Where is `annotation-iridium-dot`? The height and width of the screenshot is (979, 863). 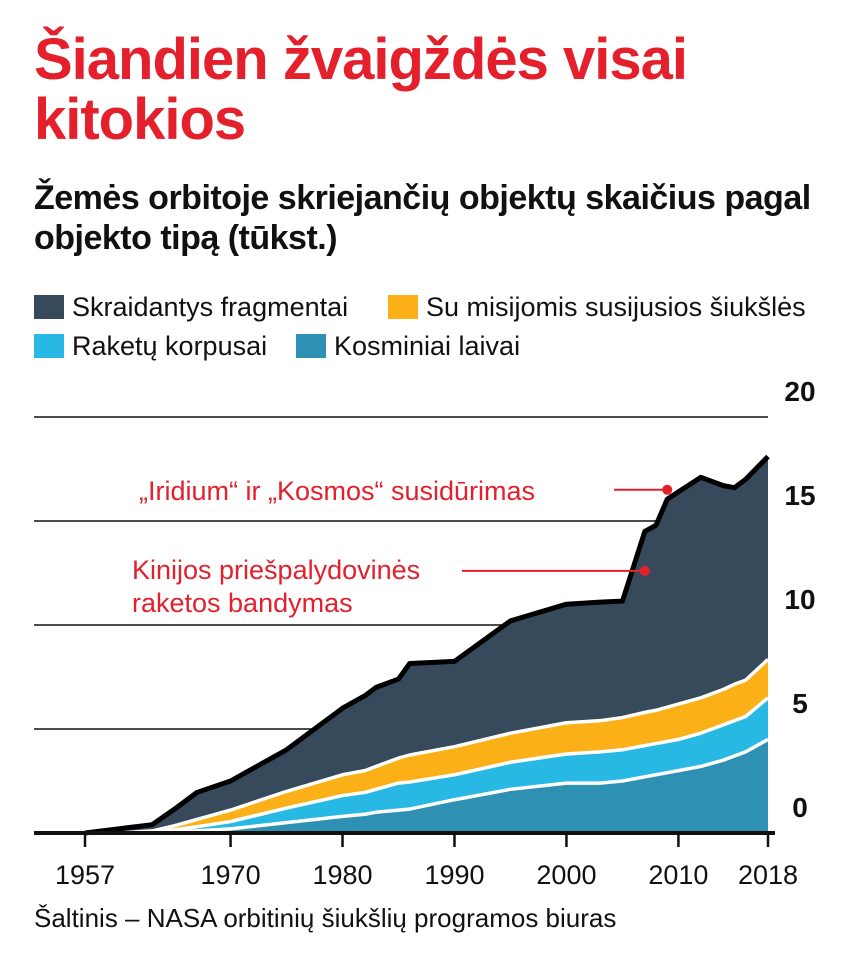
annotation-iridium-dot is located at coordinates (667, 489).